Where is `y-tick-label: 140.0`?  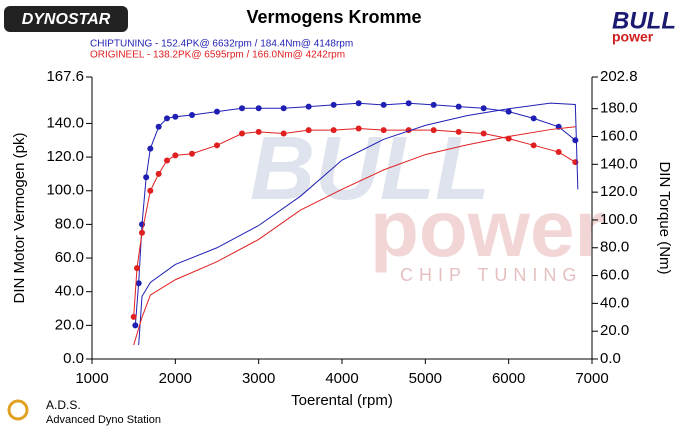 y-tick-label: 140.0 is located at coordinates (65, 122).